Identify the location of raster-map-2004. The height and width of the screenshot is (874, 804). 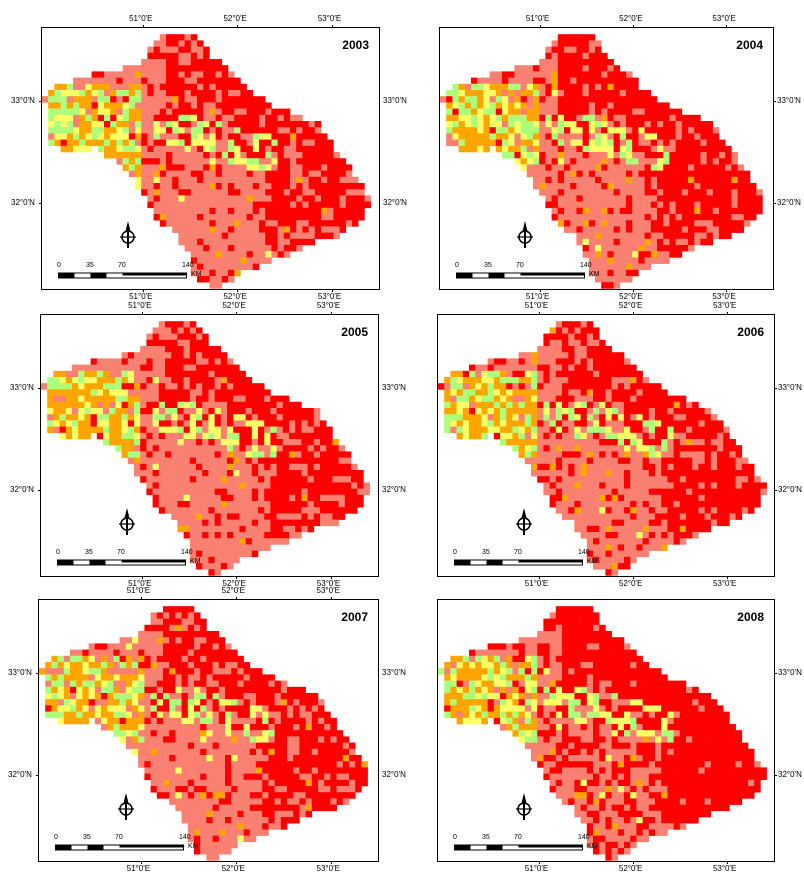
(601, 161).